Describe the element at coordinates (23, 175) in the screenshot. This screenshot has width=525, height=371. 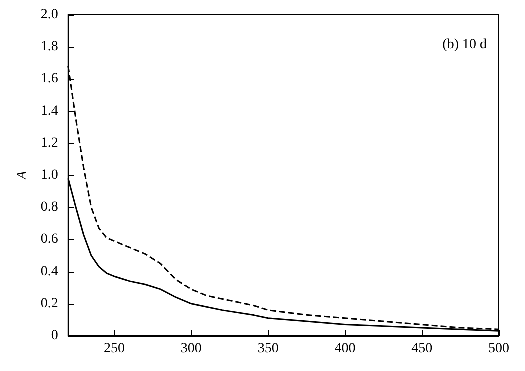
I see `y-axis-title: A` at that location.